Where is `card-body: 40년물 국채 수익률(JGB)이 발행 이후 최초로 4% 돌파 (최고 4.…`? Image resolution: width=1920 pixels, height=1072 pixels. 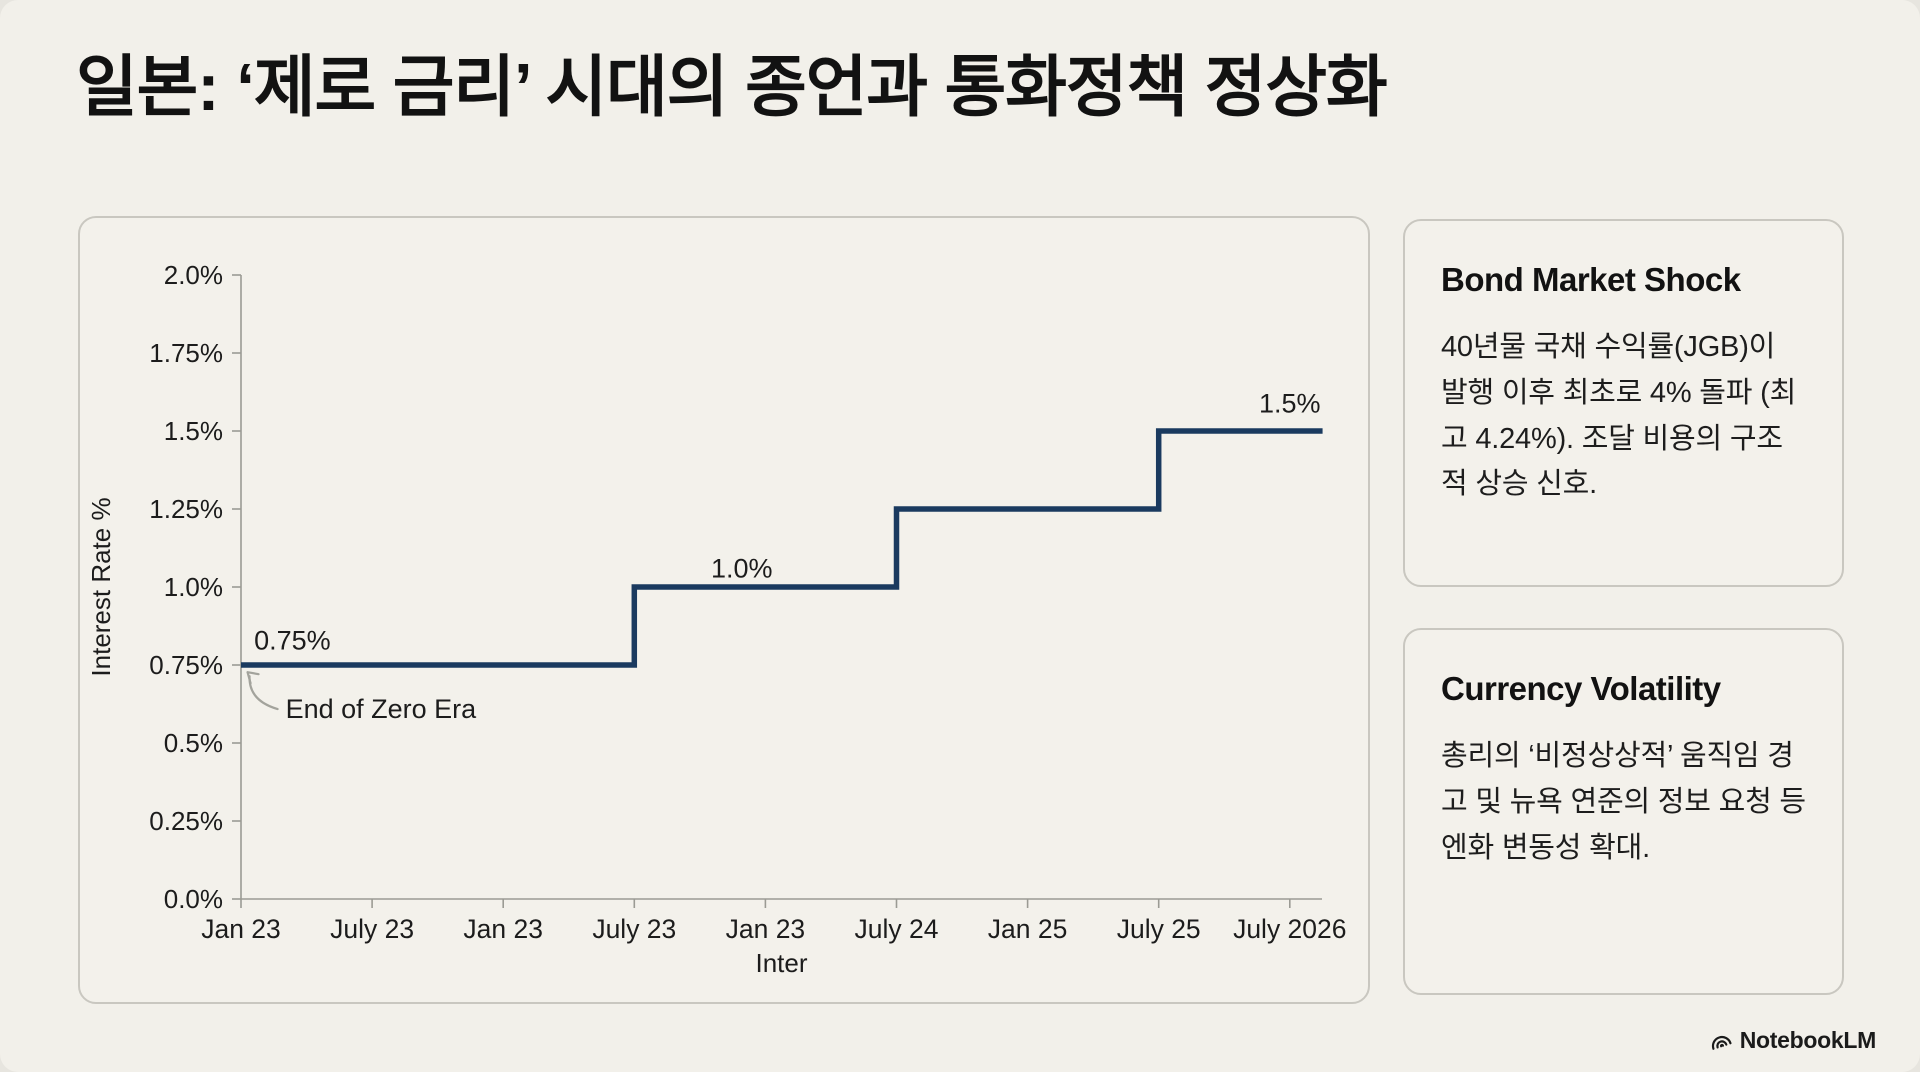 card-body: 40년물 국채 수익률(JGB)이 발행 이후 최초로 4% 돌파 (최고 4.… is located at coordinates (1619, 416).